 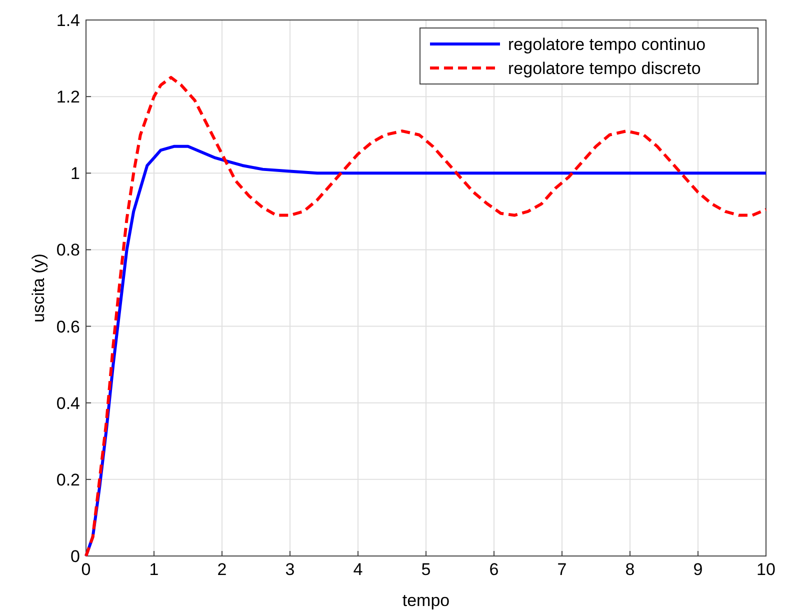 I want to click on y-tick-label: 0.2, so click(x=68, y=480).